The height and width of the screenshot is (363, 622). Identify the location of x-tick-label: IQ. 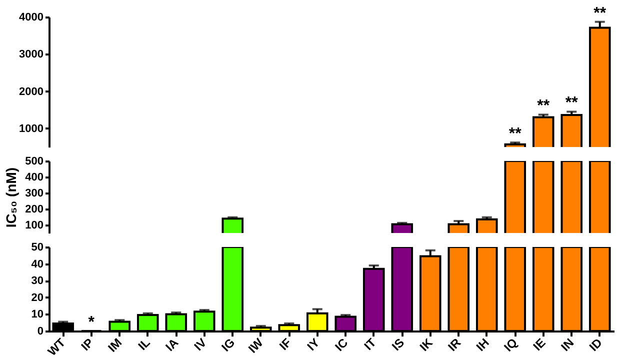
(510, 345).